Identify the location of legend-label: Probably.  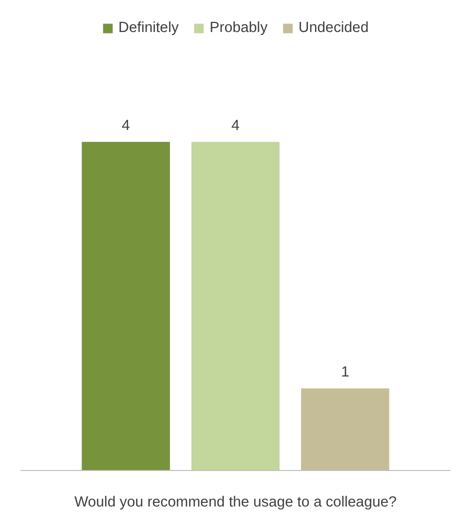
(239, 28).